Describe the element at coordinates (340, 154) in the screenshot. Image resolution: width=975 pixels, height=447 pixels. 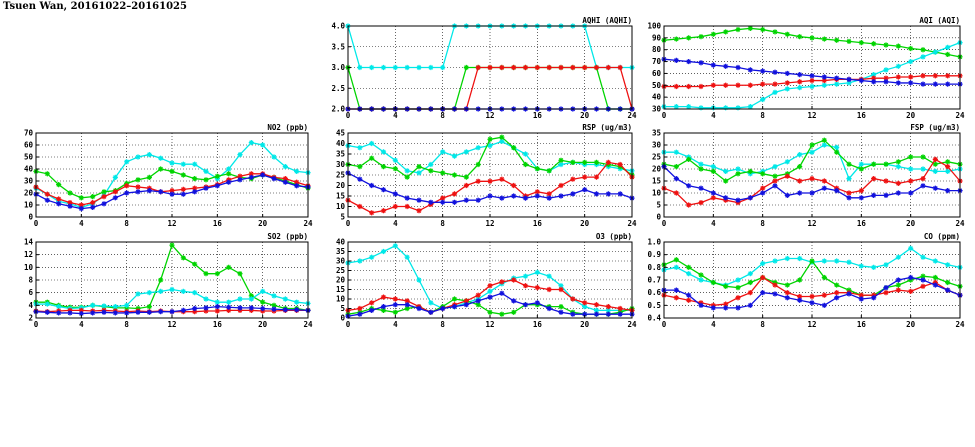
I see `y-tick-label: 35` at that location.